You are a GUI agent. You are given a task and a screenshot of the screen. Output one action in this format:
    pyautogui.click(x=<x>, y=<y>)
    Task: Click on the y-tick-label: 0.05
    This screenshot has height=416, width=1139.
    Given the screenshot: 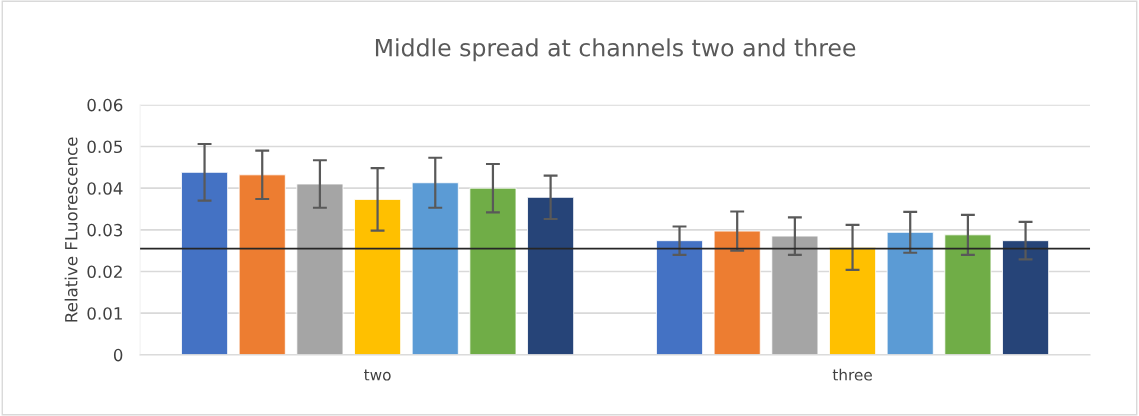 What is the action you would take?
    pyautogui.click(x=104, y=147)
    